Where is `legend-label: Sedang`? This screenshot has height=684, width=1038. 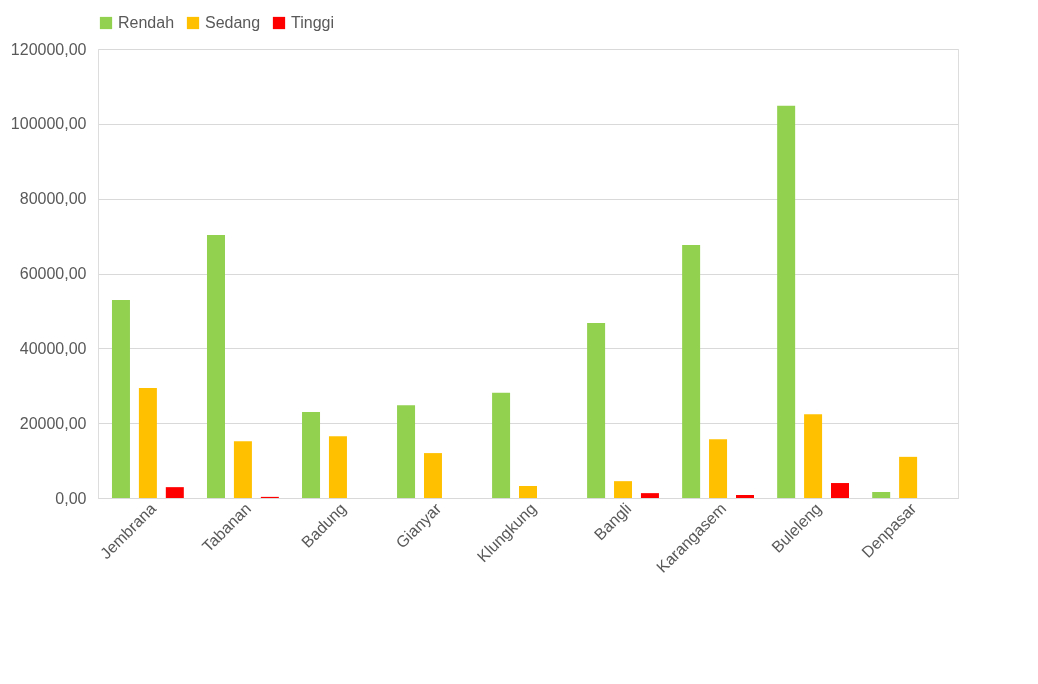
legend-label: Sedang is located at coordinates (233, 22).